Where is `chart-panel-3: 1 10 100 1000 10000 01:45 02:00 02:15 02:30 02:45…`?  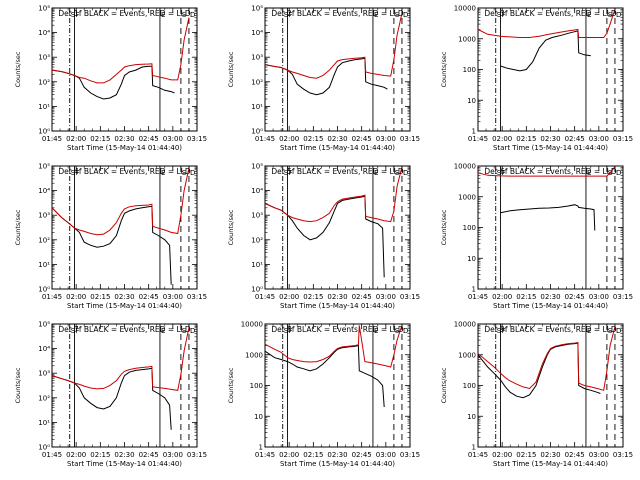 chart-panel-3: 1 10 100 1000 10000 01:45 02:00 02:15 02:30 02:45… is located at coordinates (536, 79).